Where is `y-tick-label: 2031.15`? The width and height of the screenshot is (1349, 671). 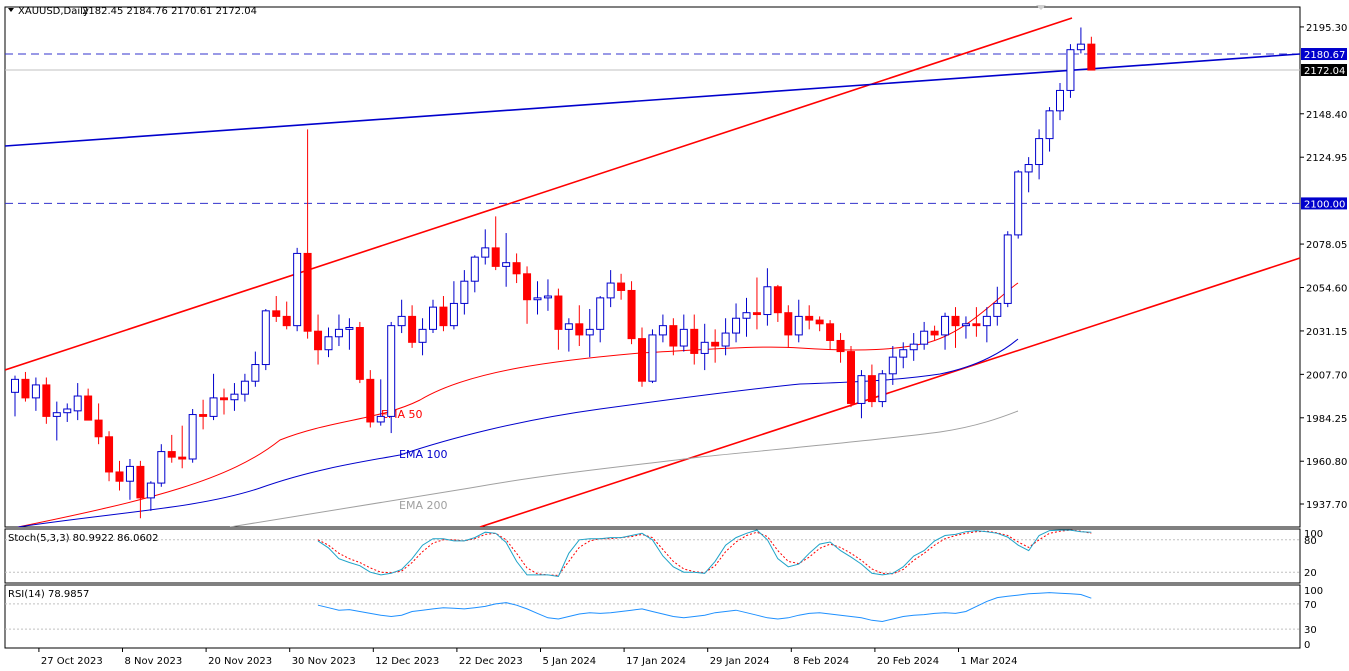 y-tick-label: 2031.15 is located at coordinates (1326, 332).